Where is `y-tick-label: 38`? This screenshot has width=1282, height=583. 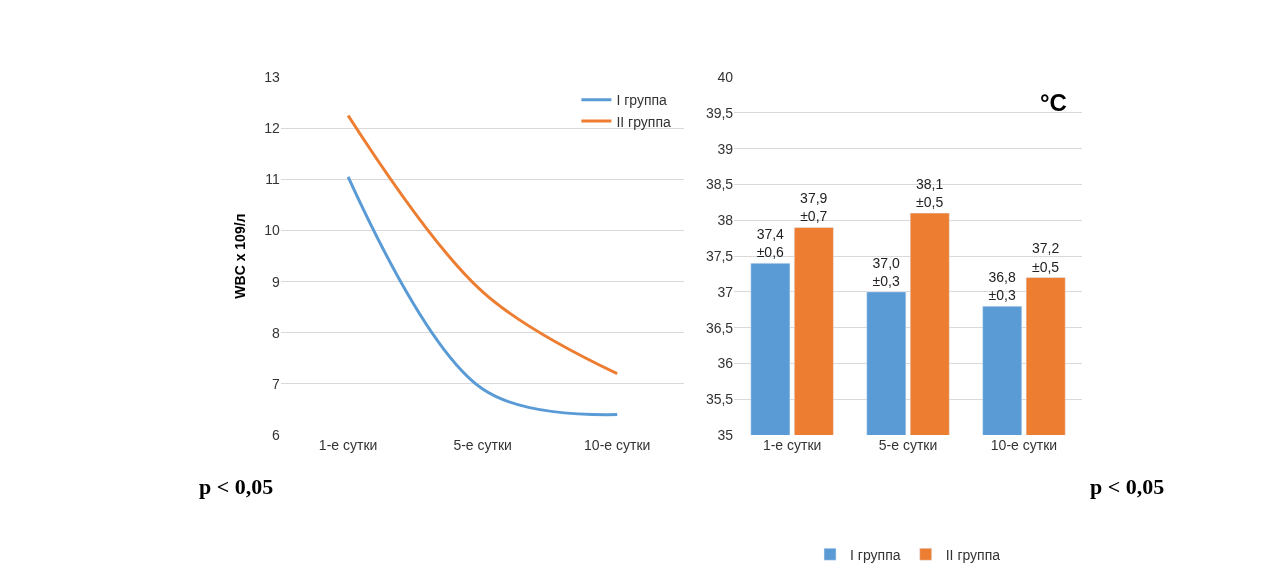
y-tick-label: 38 is located at coordinates (725, 220).